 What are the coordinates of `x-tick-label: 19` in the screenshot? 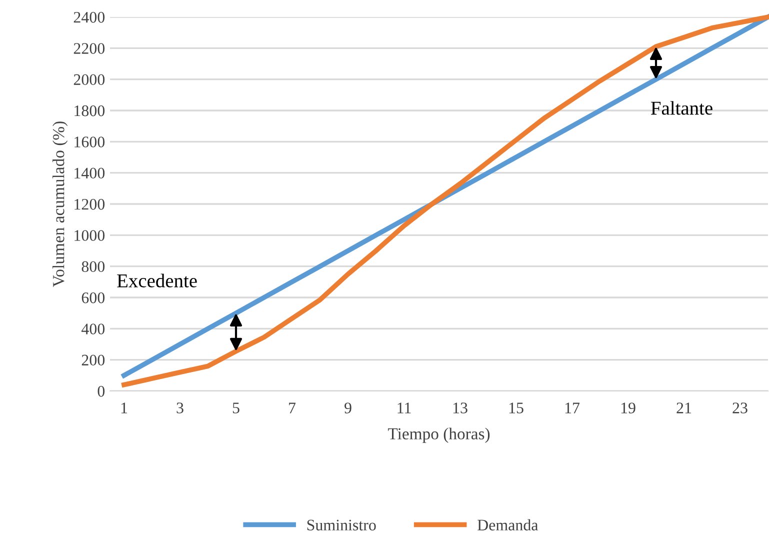 It's located at (628, 408).